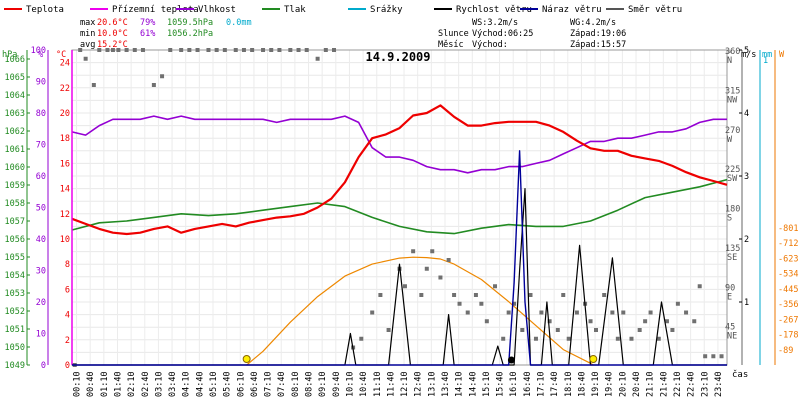 Image resolution: width=800 pixels, height=400 pixels. Describe the element at coordinates (132, 384) in the screenshot. I see `time-tick-4: 02:10` at that location.